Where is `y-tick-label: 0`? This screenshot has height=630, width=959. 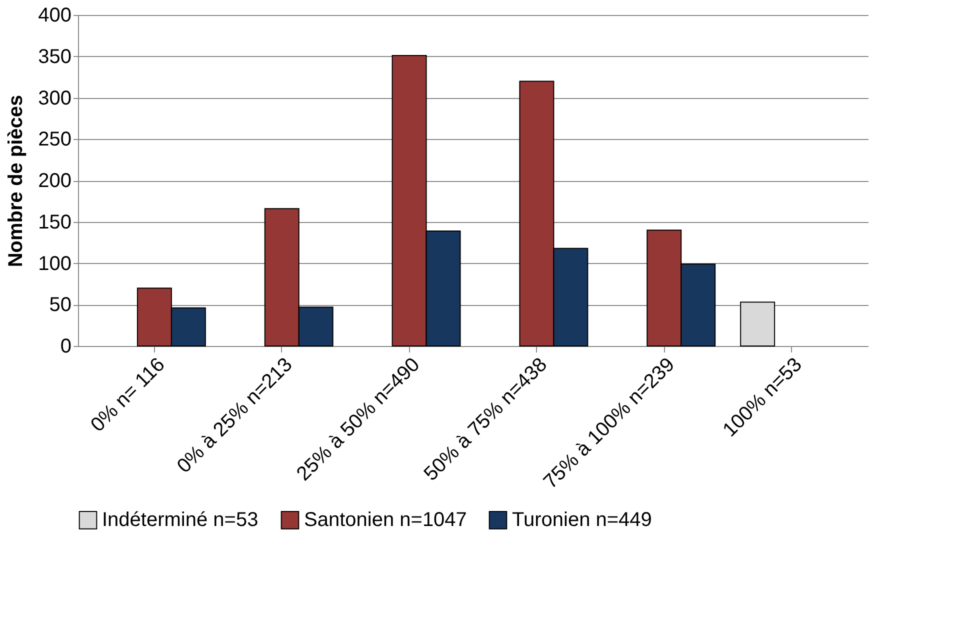 y-tick-label: 0 is located at coordinates (66, 347).